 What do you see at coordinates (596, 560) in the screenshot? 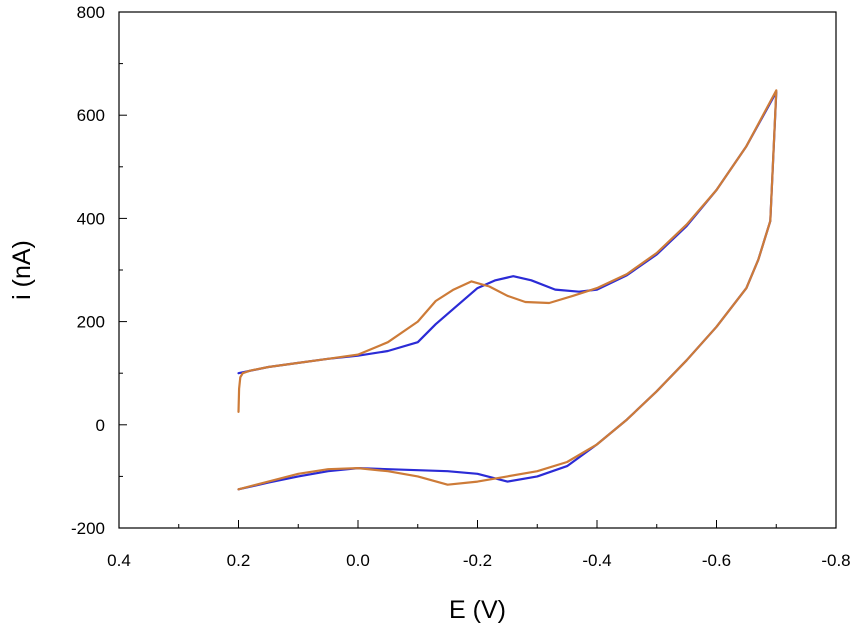
I see `x-tick-label: -0.4` at bounding box center [596, 560].